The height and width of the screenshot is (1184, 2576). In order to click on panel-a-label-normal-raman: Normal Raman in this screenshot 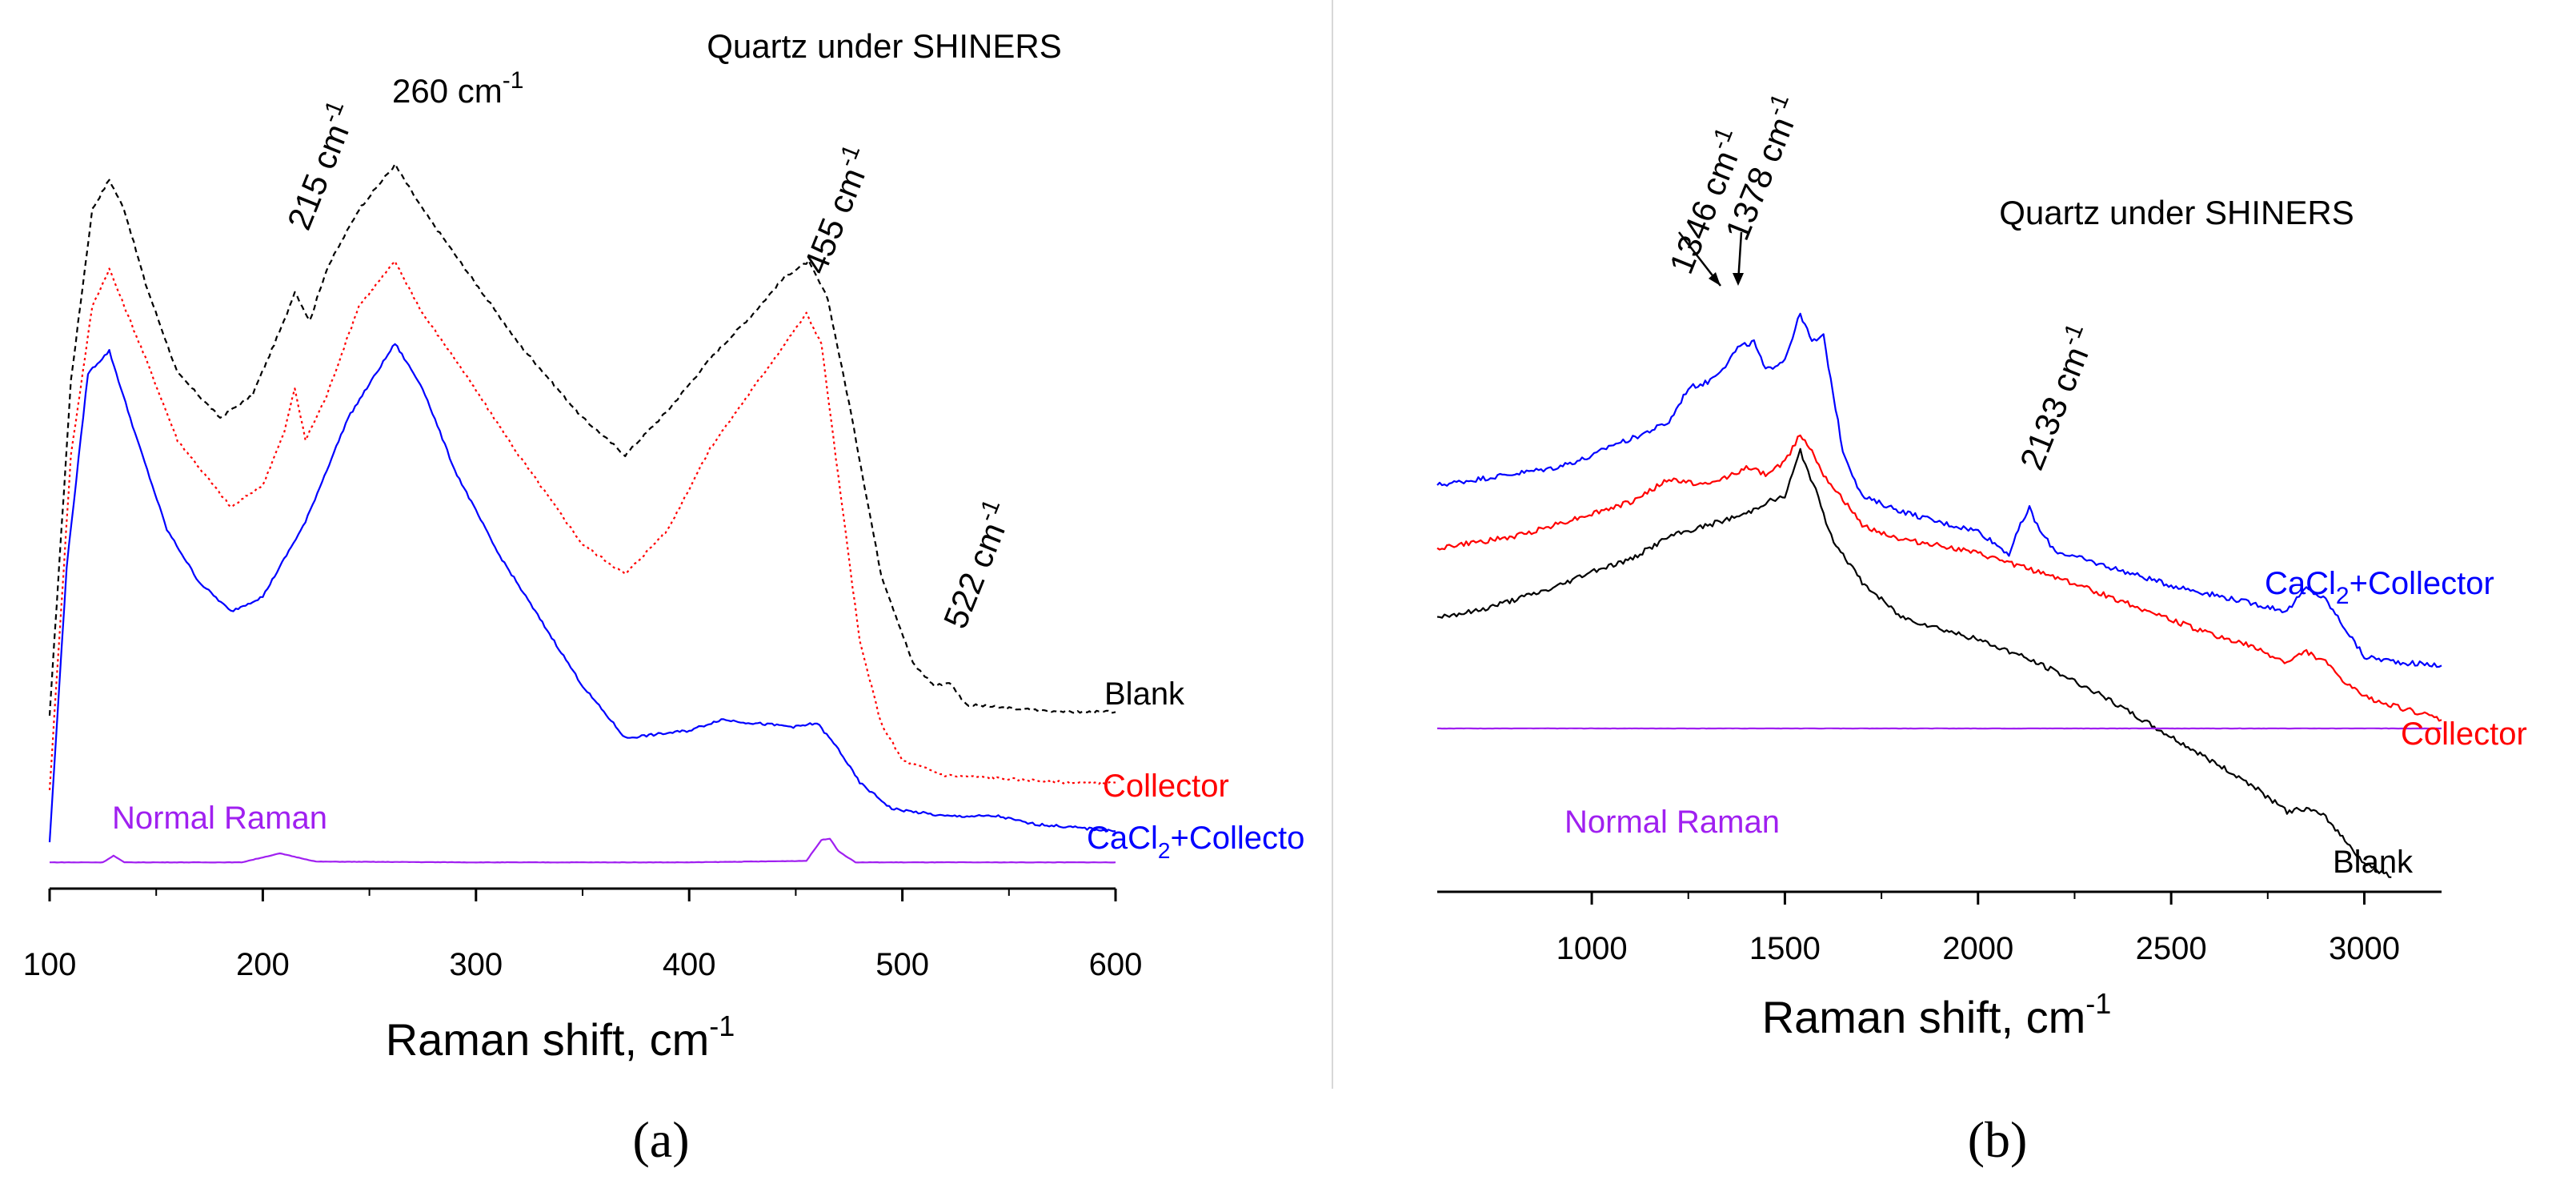, I will do `click(219, 818)`.